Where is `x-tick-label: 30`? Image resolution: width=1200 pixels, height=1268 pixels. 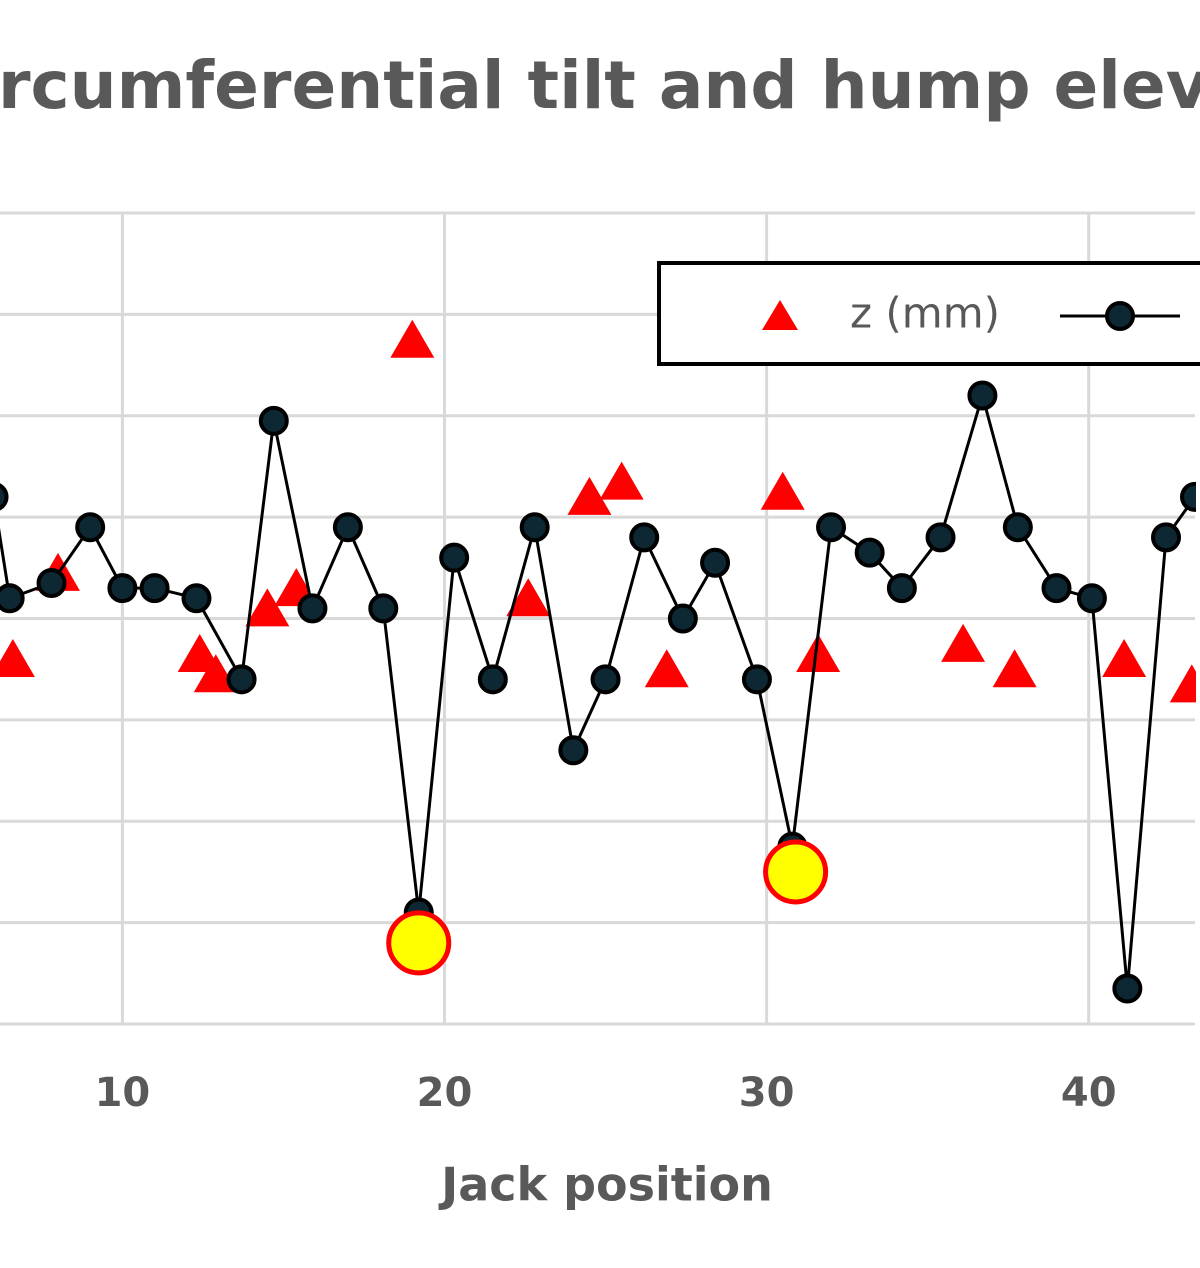
x-tick-label: 30 is located at coordinates (767, 1093).